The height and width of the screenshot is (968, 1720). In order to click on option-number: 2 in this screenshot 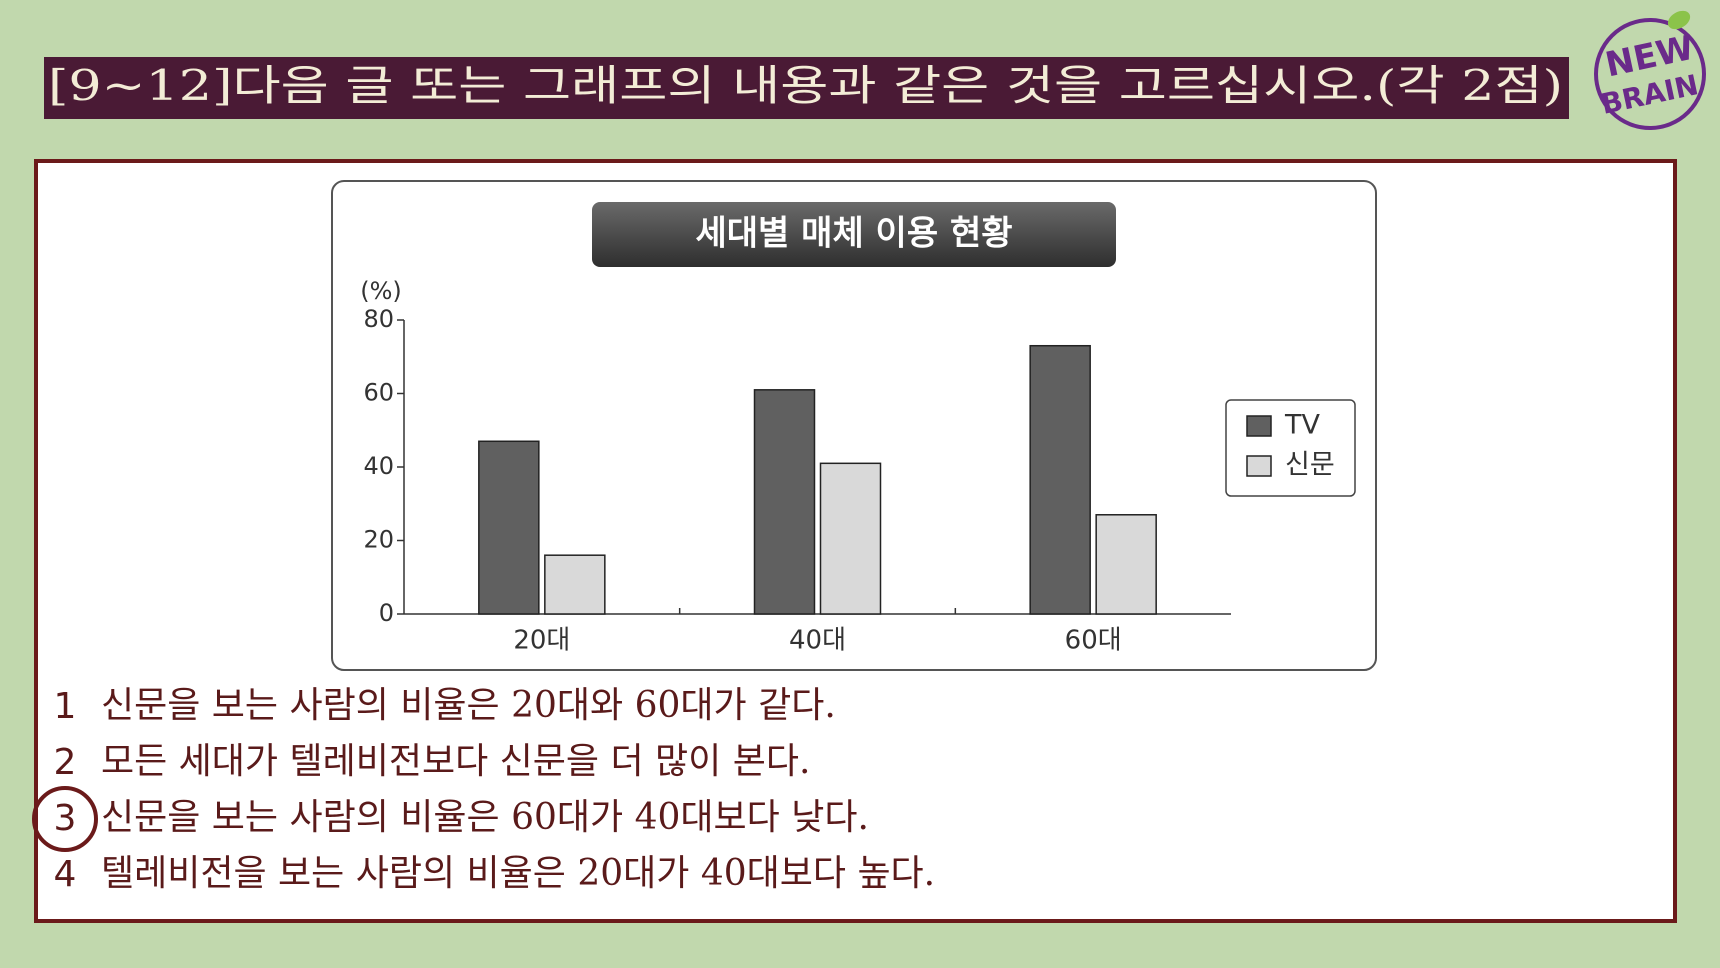, I will do `click(65, 762)`.